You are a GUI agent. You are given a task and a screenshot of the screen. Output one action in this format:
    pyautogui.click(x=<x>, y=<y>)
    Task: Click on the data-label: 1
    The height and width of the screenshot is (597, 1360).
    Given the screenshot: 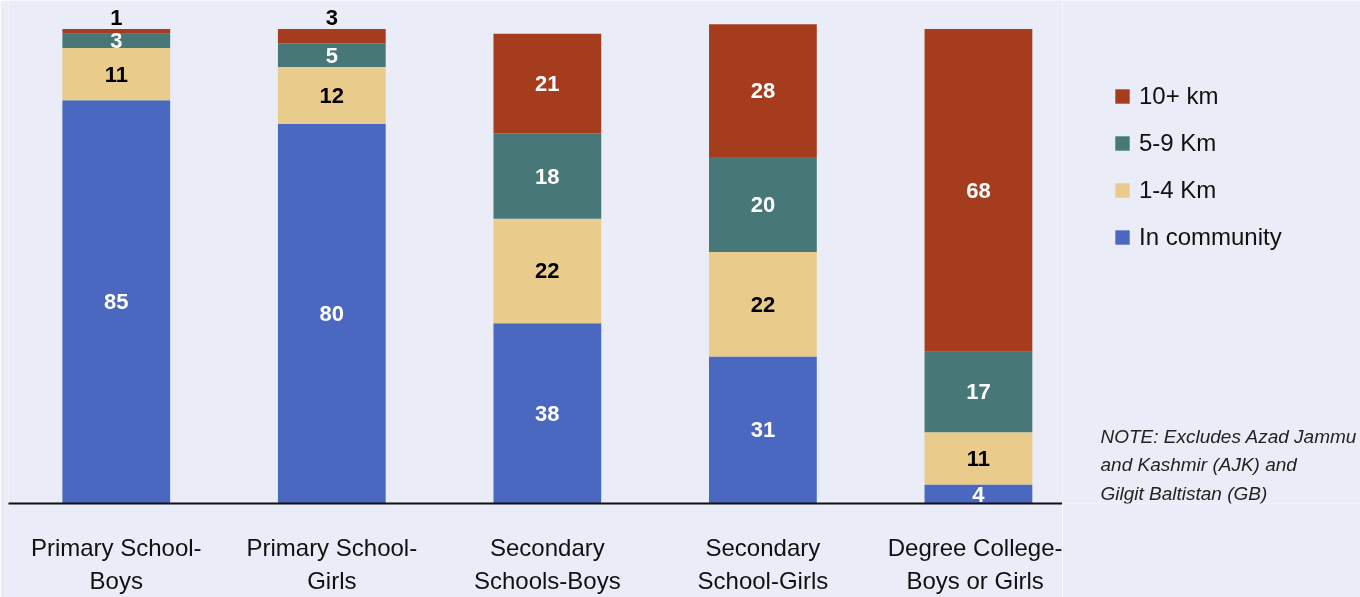 What is the action you would take?
    pyautogui.click(x=116, y=18)
    